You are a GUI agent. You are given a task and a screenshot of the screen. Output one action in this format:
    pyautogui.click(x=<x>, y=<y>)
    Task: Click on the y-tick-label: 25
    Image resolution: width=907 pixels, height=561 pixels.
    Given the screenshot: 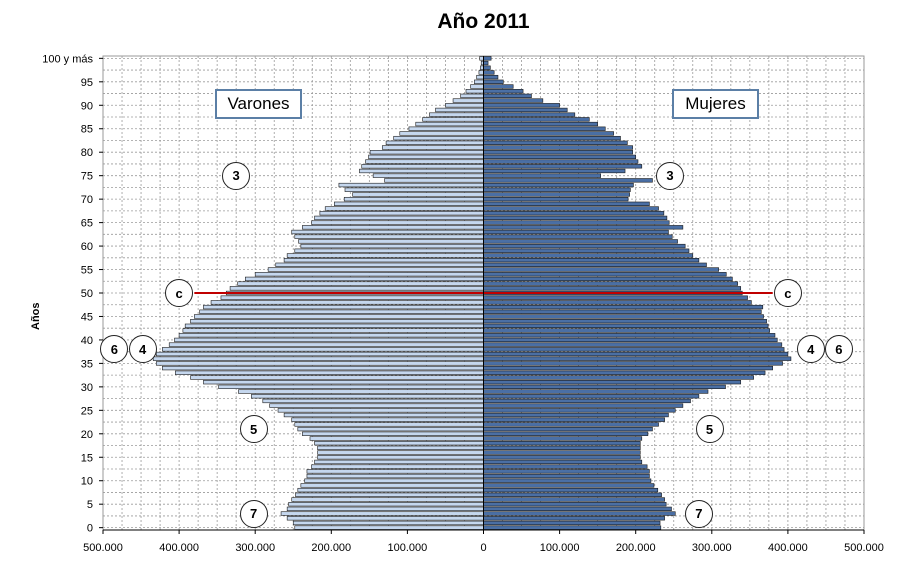 What is the action you would take?
    pyautogui.click(x=87, y=411)
    